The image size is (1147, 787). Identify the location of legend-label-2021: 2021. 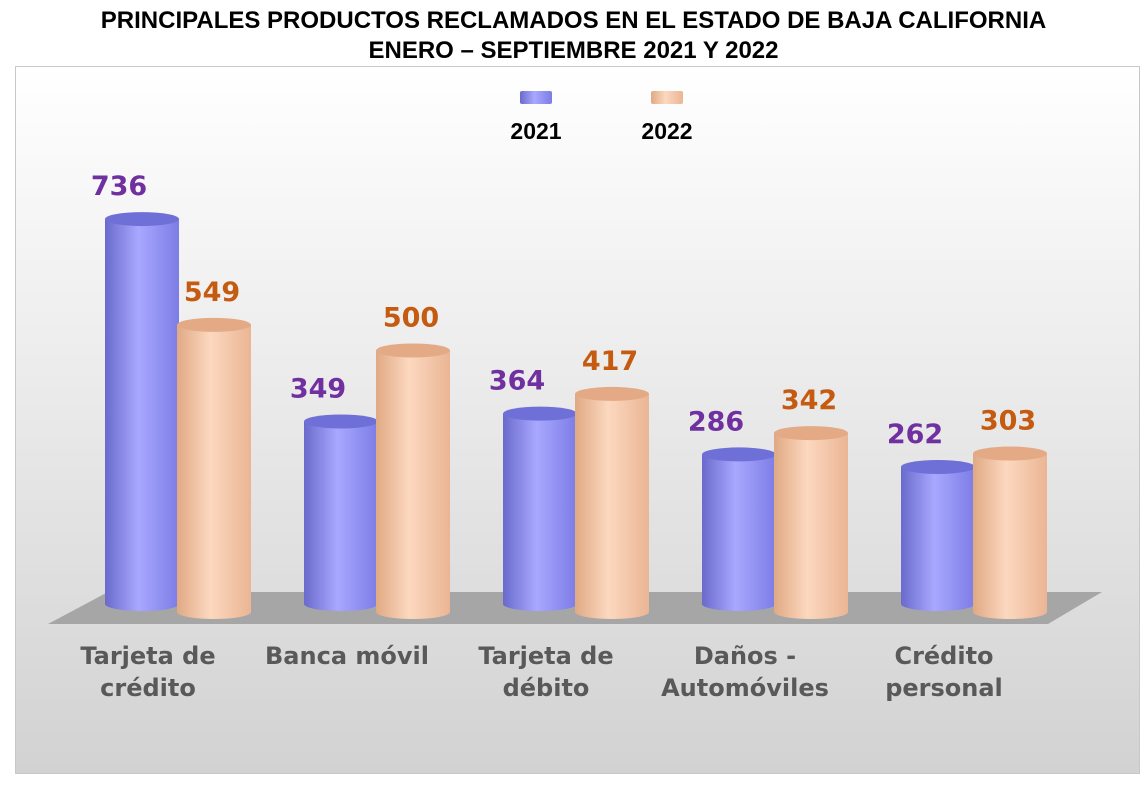
(535, 131).